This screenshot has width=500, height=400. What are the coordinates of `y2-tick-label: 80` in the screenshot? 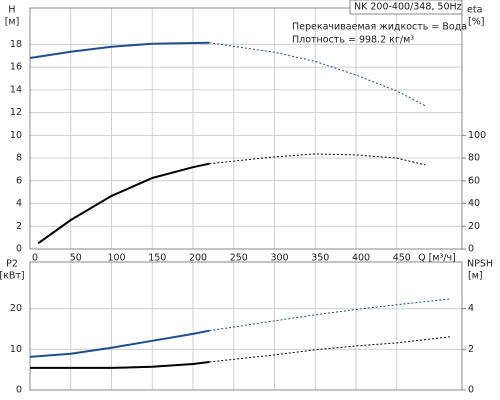 It's located at (474, 158).